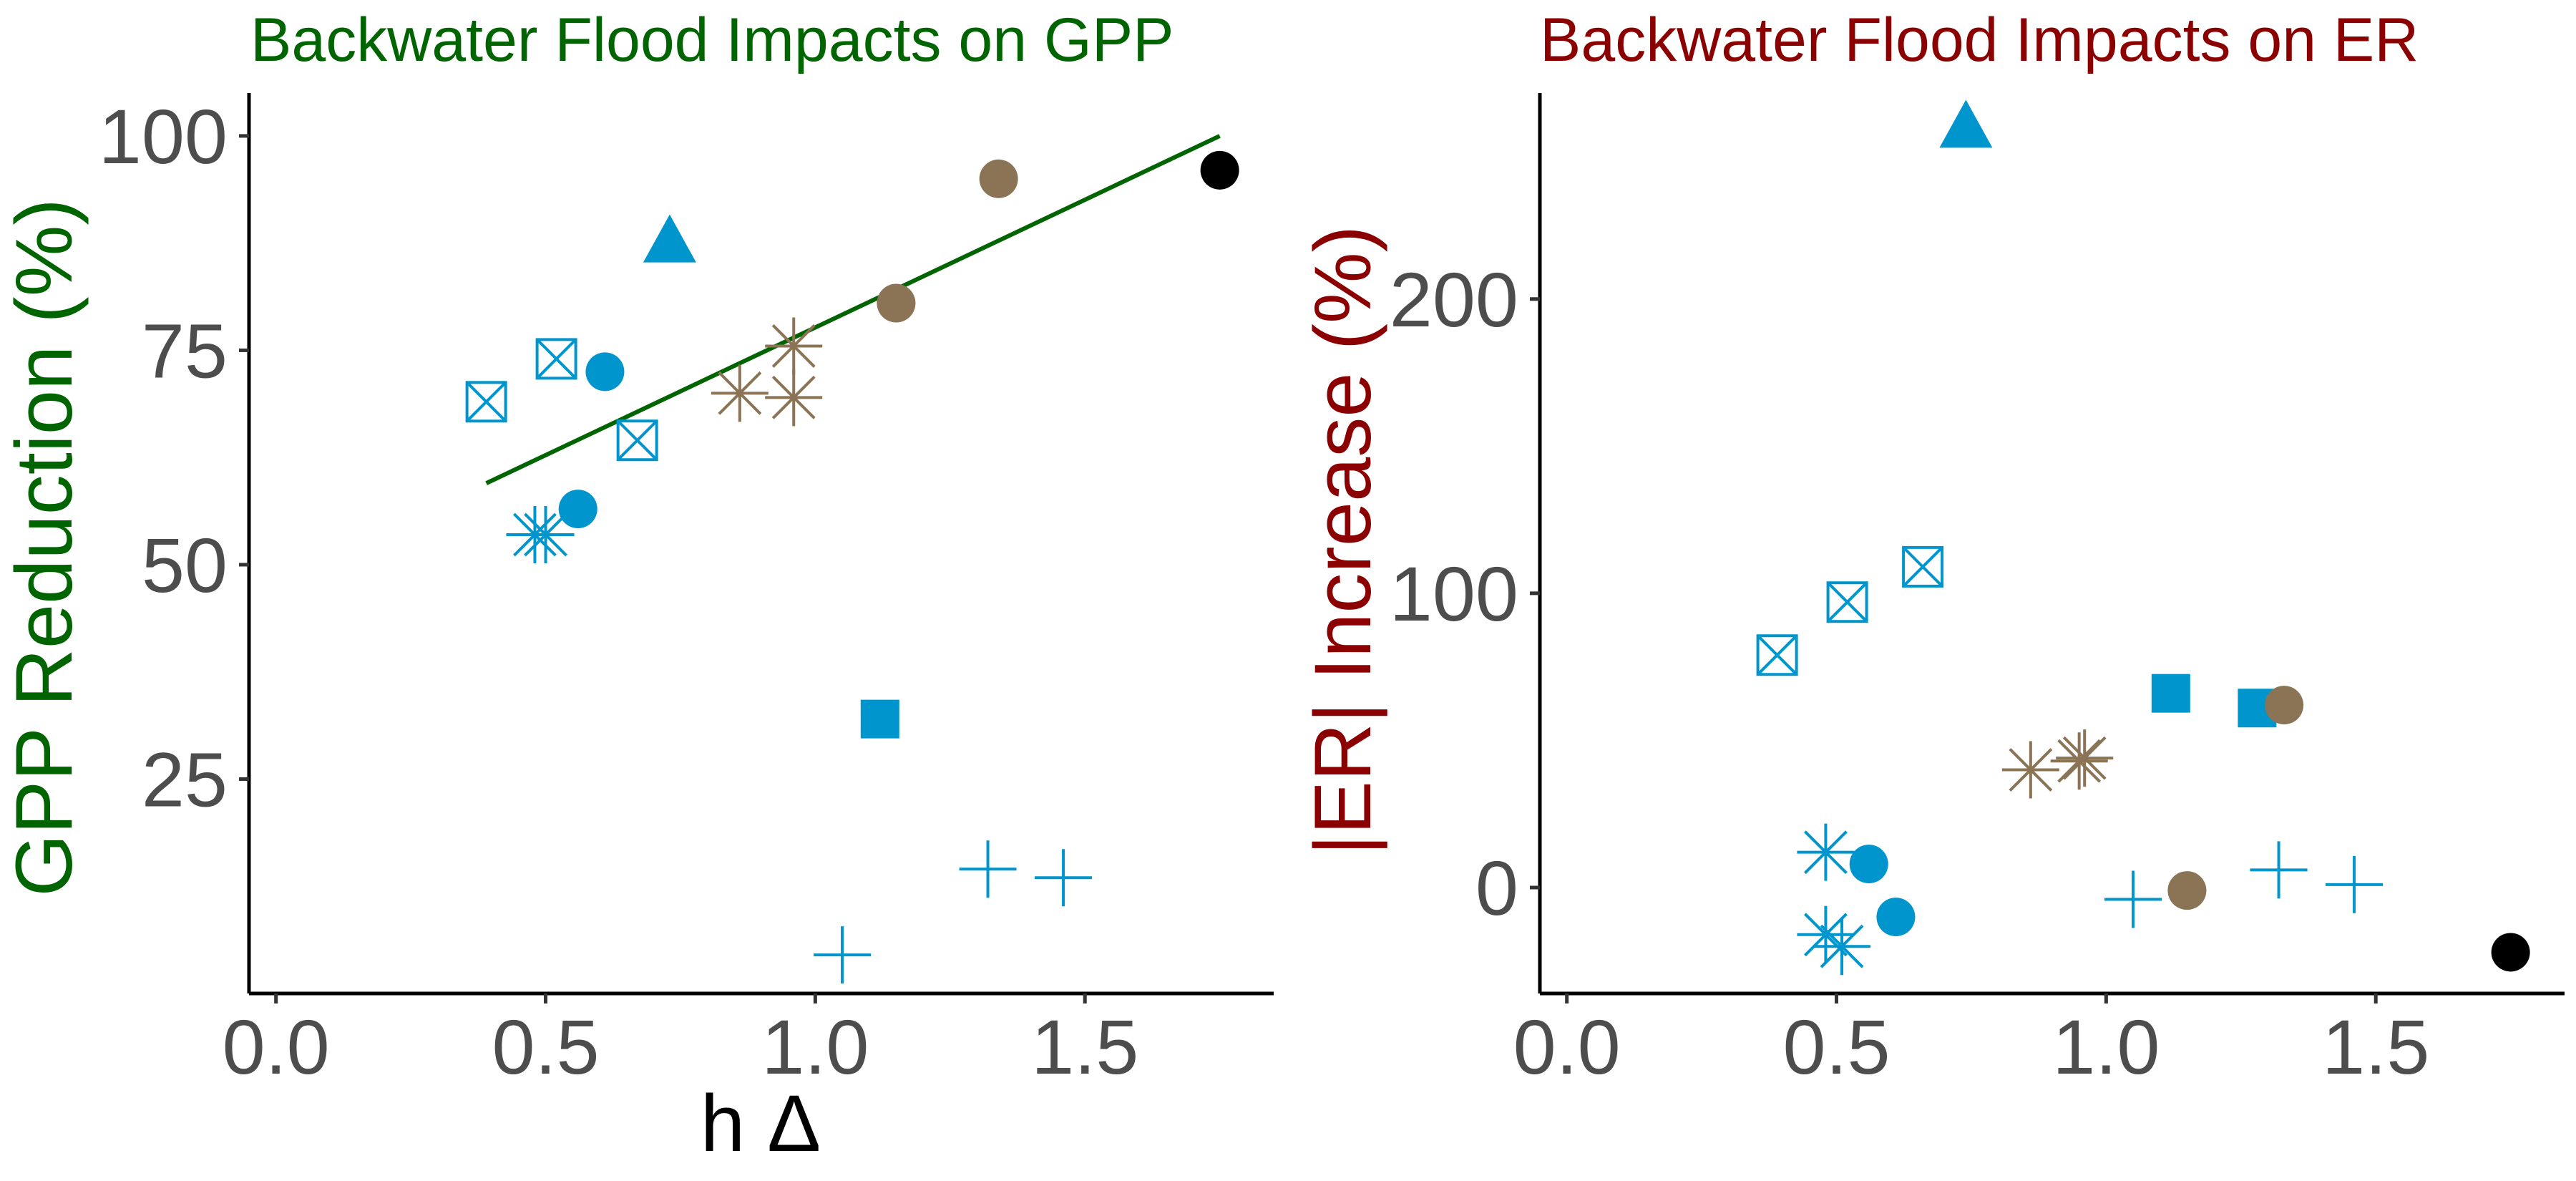 This screenshot has height=1181, width=2576. Describe the element at coordinates (1567, 1046) in the screenshot. I see `er-x-tick-label: 0.0` at that location.